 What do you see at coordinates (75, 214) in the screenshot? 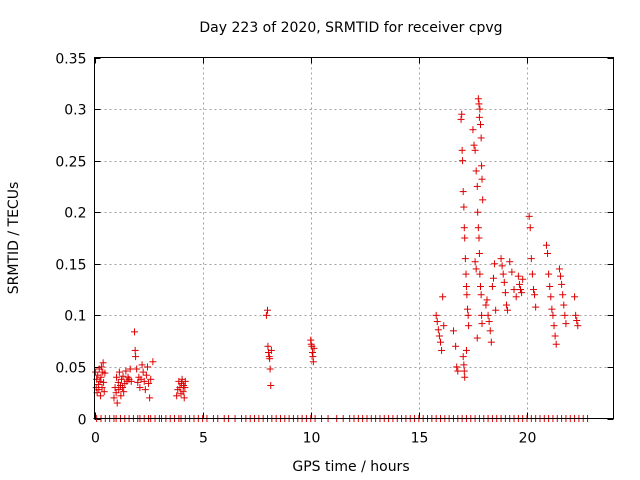
I see `y-tick-label: 0.2` at bounding box center [75, 214].